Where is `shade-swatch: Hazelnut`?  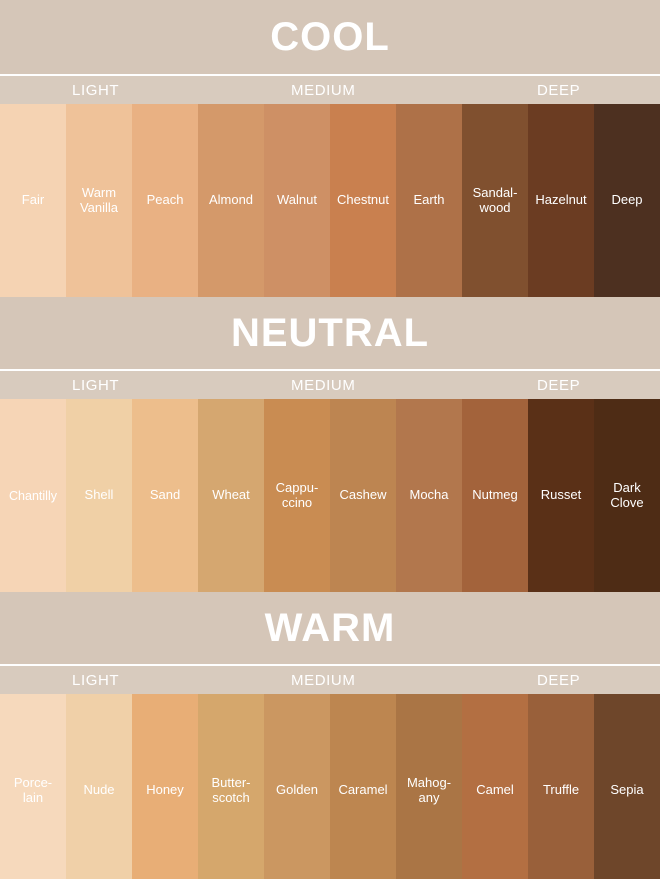 shade-swatch: Hazelnut is located at coordinates (561, 200).